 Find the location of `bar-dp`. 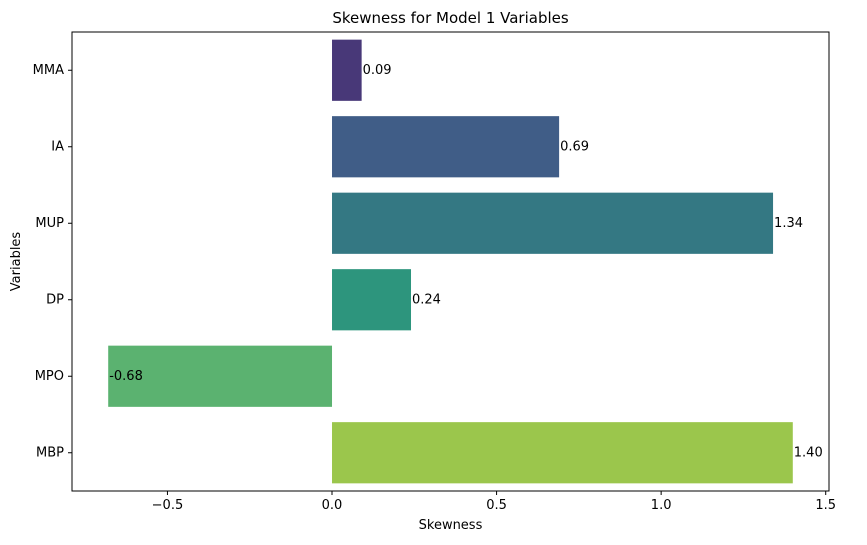

bar-dp is located at coordinates (372, 300).